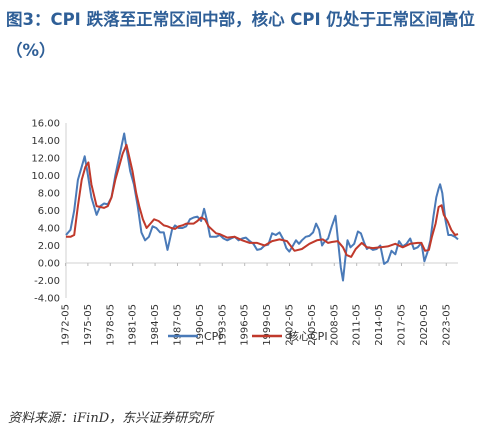 This screenshot has height=431, width=491. Describe the element at coordinates (289, 325) in the screenshot. I see `x-tick-label: 2002-05` at that location.